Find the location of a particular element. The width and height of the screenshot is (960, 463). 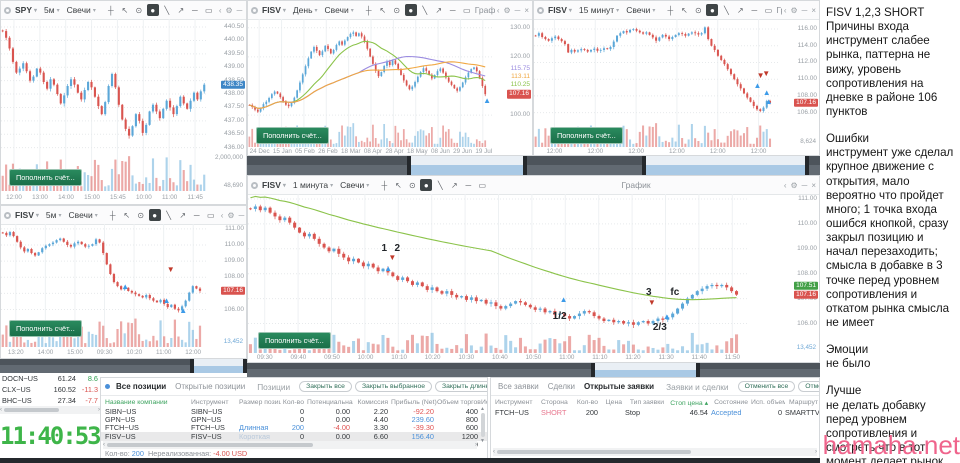

tab-2: Открытые позиции is located at coordinates (210, 386).